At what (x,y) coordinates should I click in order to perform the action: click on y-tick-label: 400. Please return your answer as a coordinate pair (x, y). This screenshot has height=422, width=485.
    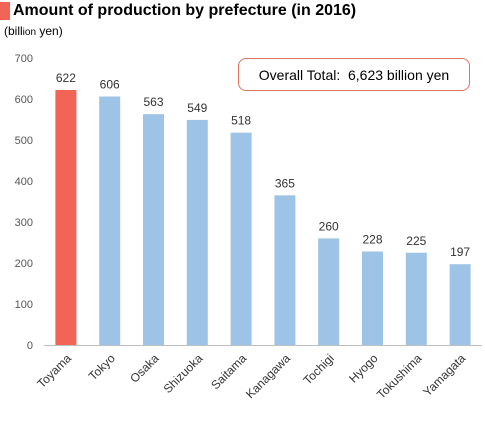
    Looking at the image, I should click on (24, 182).